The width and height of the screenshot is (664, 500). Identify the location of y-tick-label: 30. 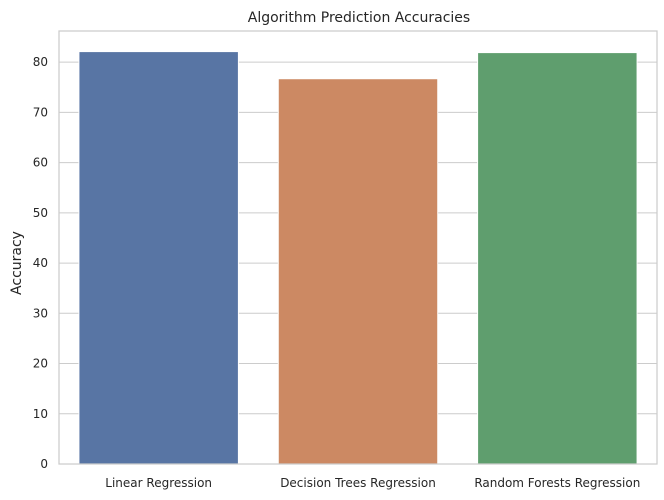
(40, 313).